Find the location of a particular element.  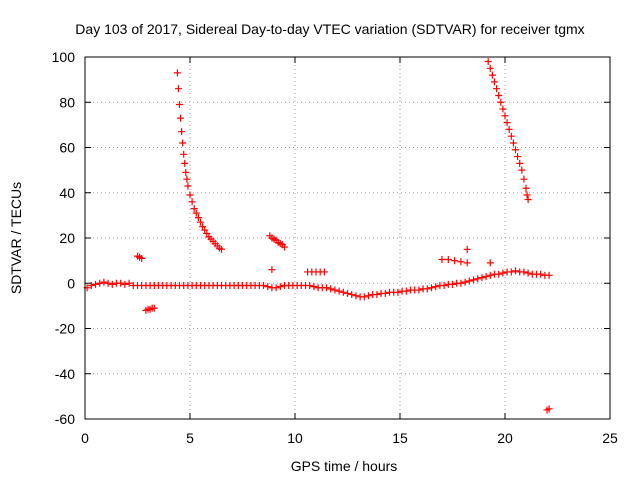

series-baseline is located at coordinates (318, 284).